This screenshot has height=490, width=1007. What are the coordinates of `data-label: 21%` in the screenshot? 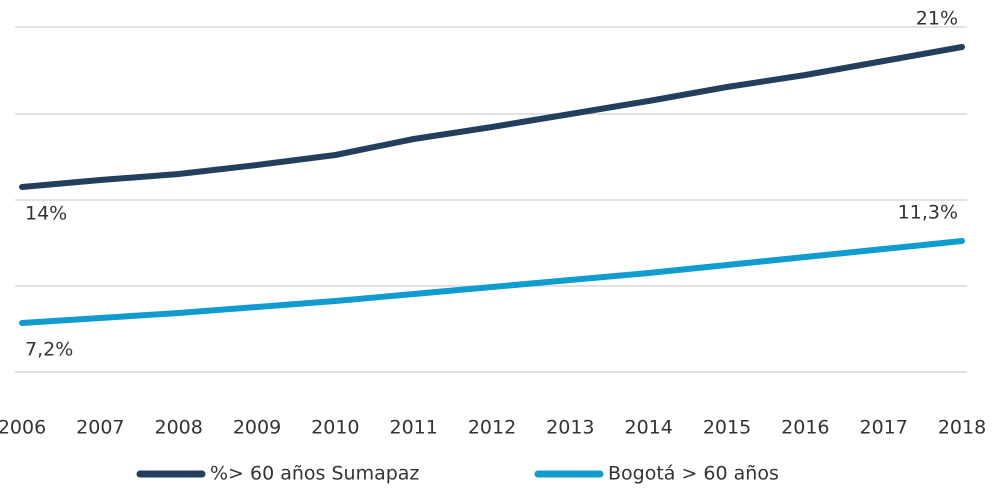 It's located at (937, 19).